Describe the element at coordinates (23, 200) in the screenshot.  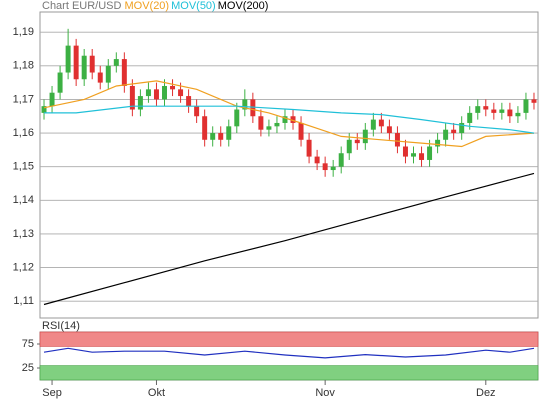
I see `y-tick-label: 1,14` at that location.